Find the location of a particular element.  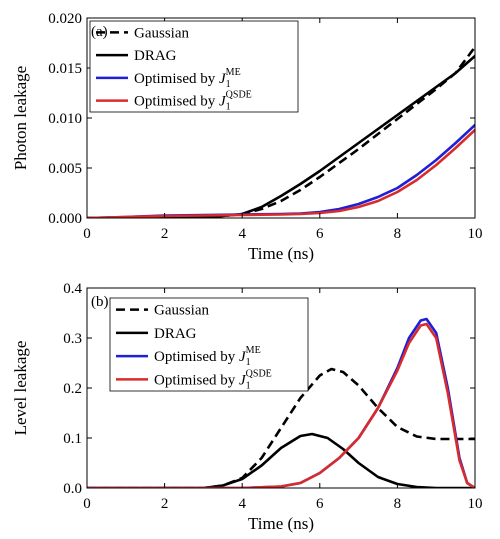

y-tick-label: 0.1 is located at coordinates (72, 439).